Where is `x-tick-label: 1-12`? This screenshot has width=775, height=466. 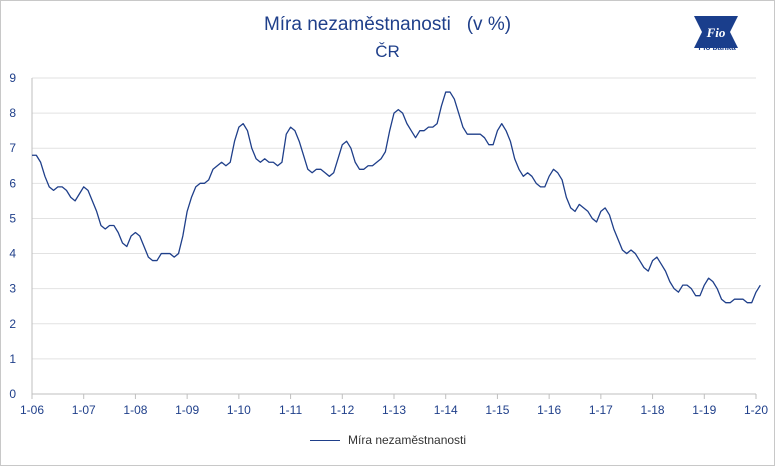 x-tick-label: 1-12 is located at coordinates (342, 410).